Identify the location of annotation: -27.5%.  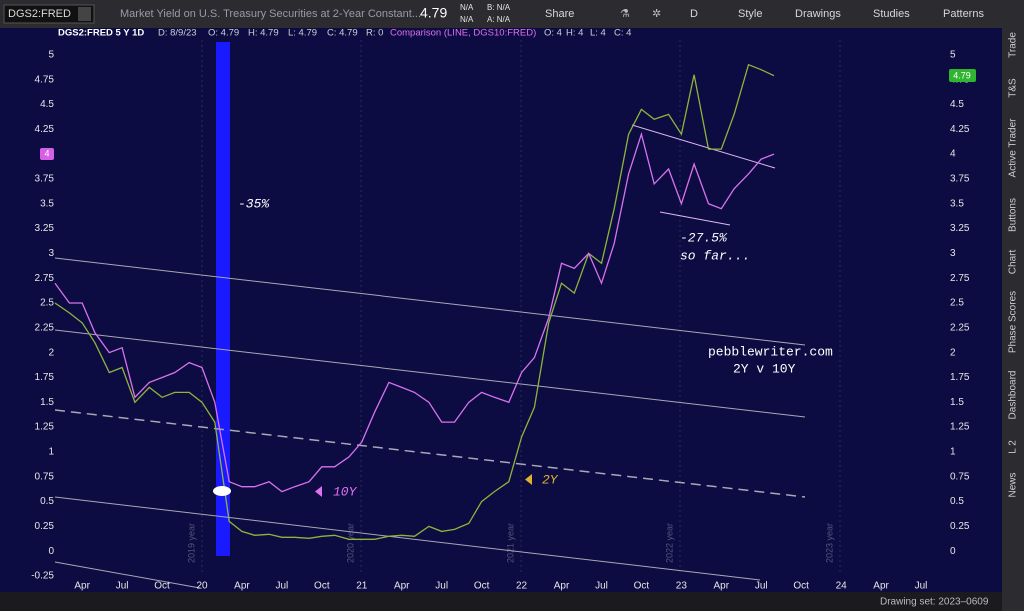
(704, 237).